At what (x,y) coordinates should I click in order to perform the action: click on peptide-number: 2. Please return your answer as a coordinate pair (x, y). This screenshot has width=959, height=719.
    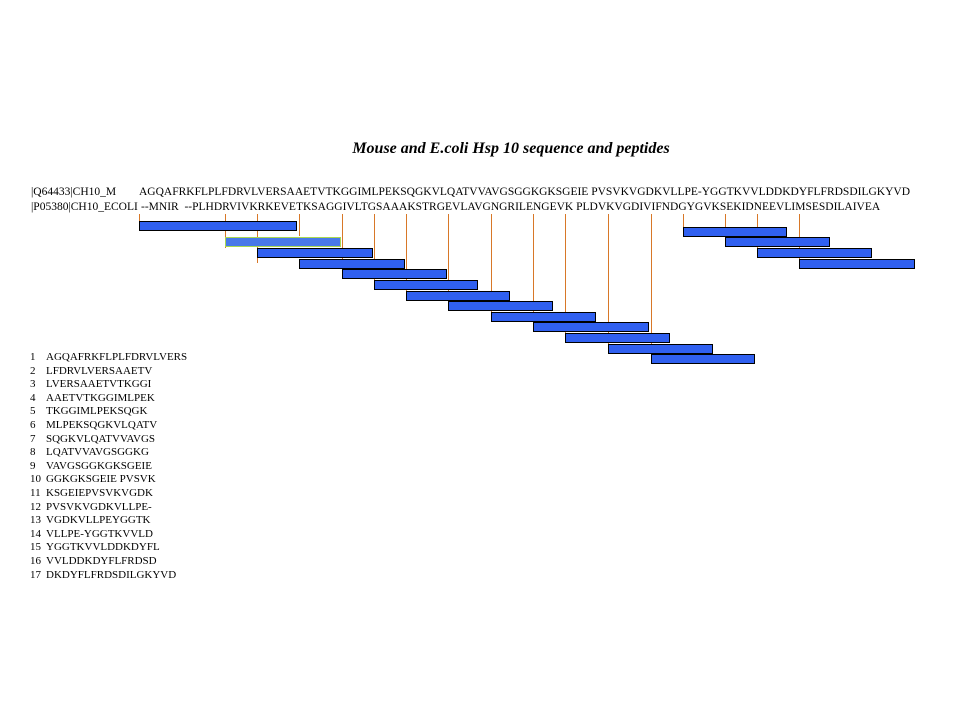
    Looking at the image, I should click on (33, 370).